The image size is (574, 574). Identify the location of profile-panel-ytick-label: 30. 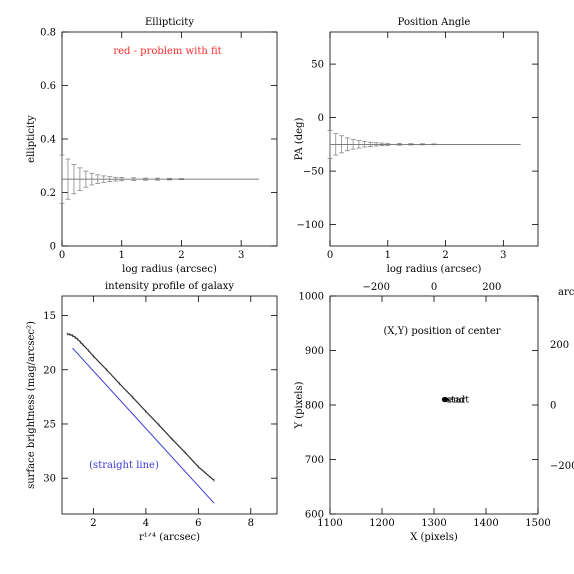
(49, 479).